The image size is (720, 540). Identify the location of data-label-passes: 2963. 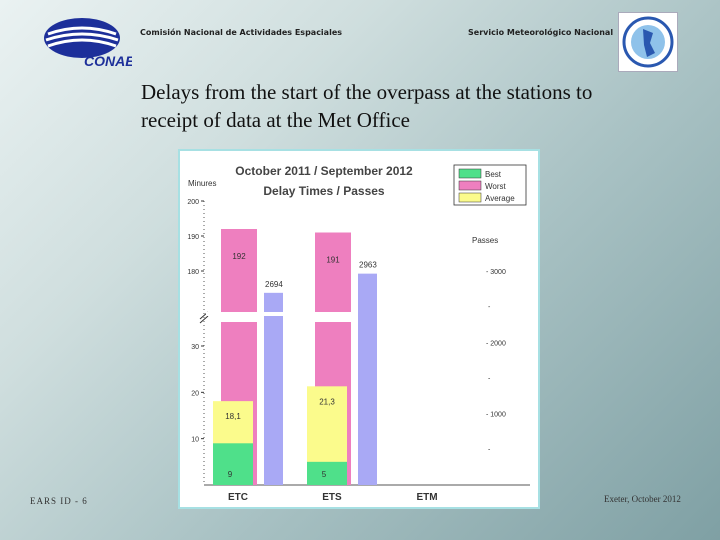
(368, 265).